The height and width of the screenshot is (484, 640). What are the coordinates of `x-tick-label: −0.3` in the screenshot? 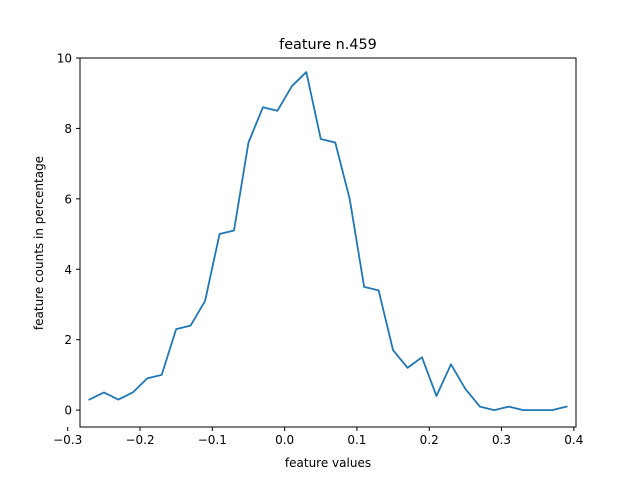 It's located at (67, 440).